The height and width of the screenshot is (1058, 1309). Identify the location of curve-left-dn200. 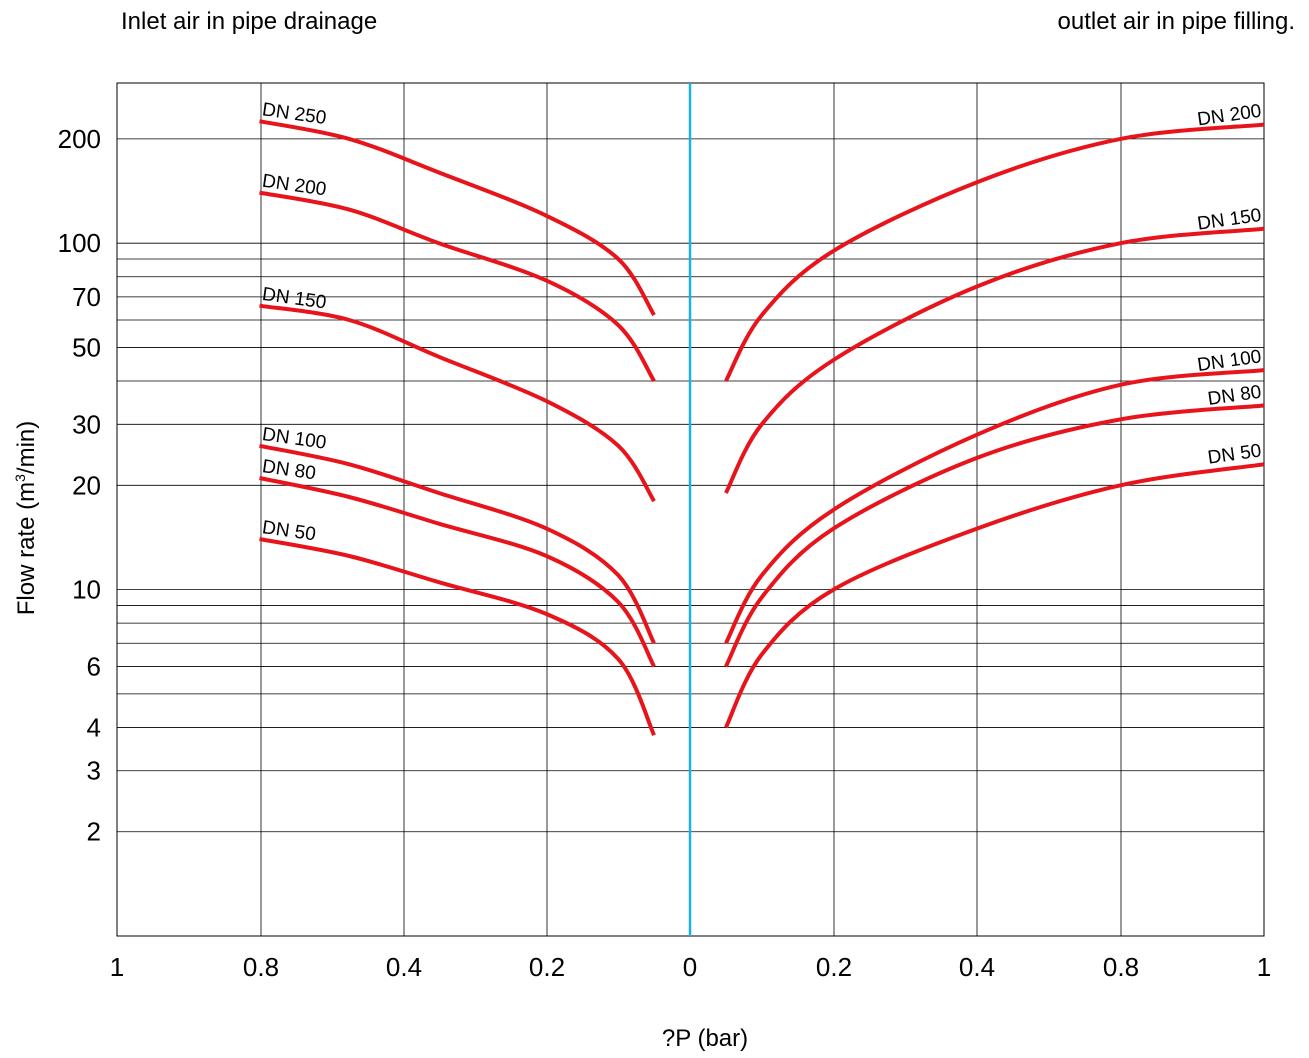
(457, 286).